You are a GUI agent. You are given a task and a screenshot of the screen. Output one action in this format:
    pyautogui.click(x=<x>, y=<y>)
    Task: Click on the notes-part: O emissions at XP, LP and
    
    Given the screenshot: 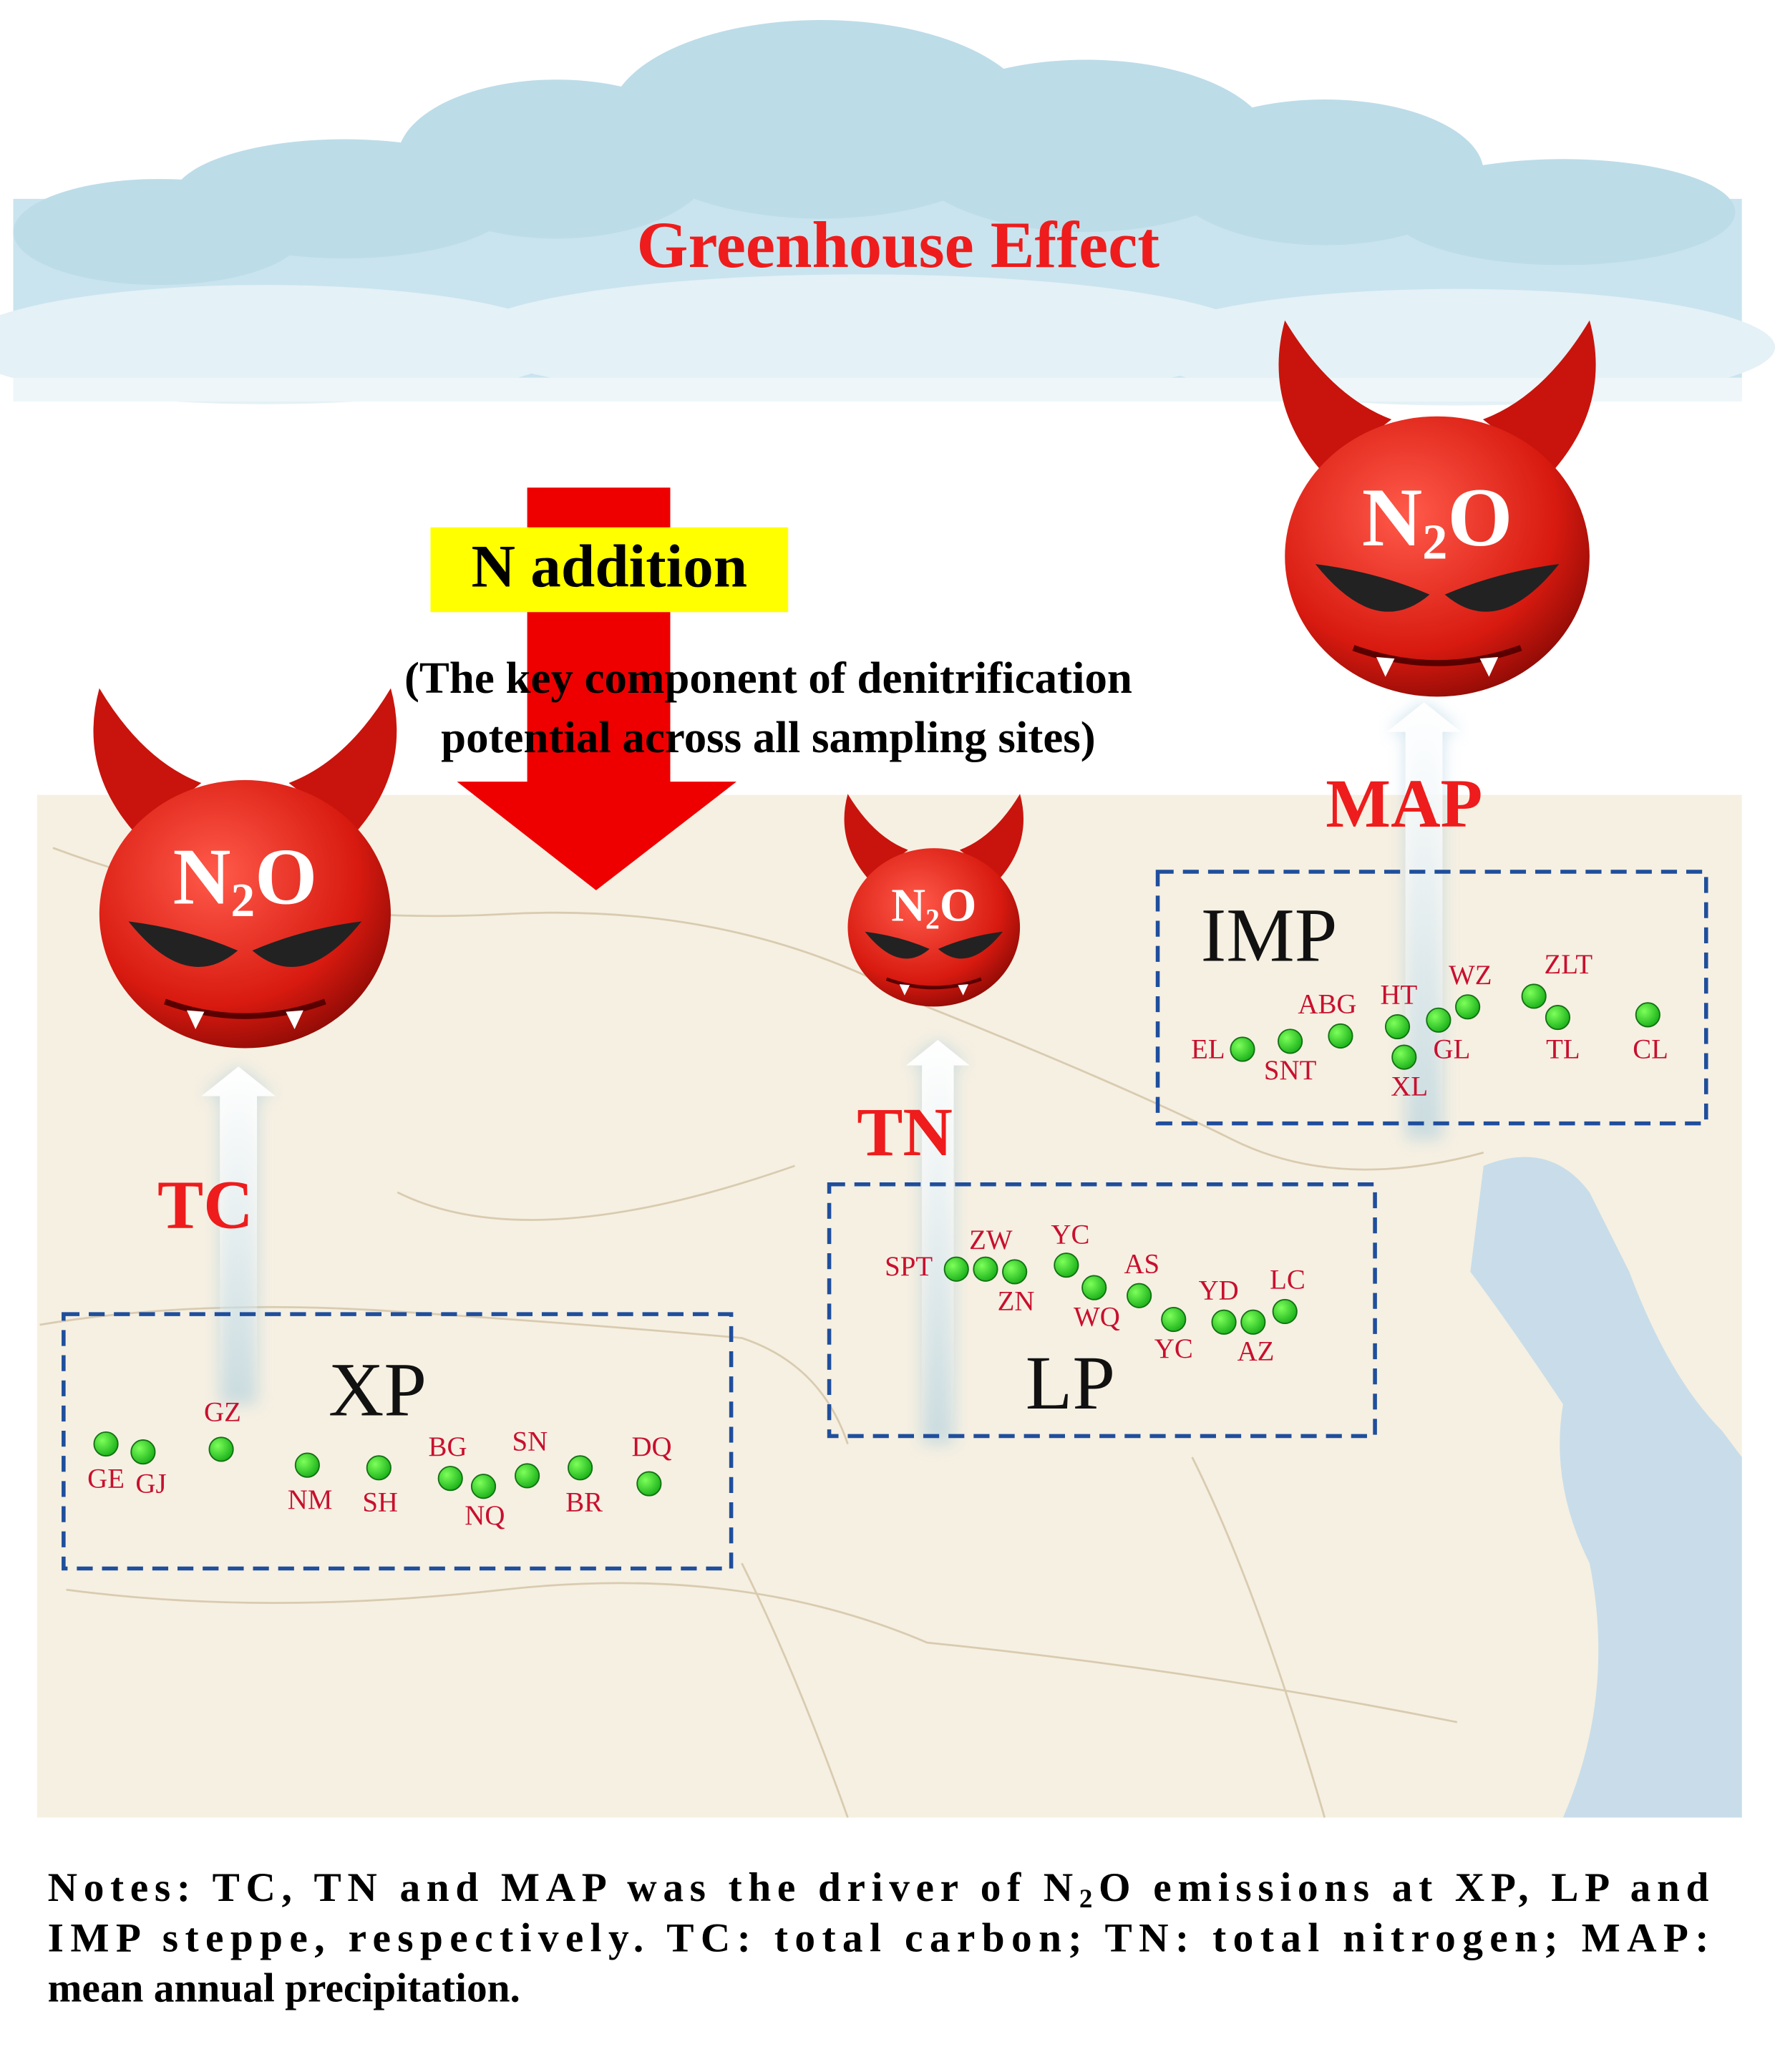 What is the action you would take?
    pyautogui.click(x=1404, y=1887)
    